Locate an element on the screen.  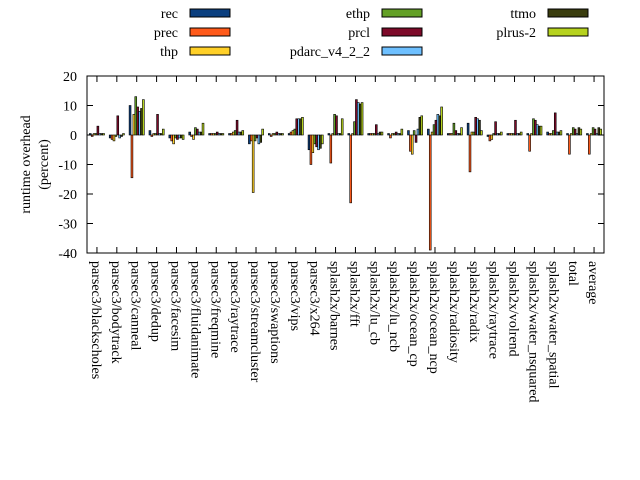
bar-plrus-2-parsec3-canneal is located at coordinates (143, 117).